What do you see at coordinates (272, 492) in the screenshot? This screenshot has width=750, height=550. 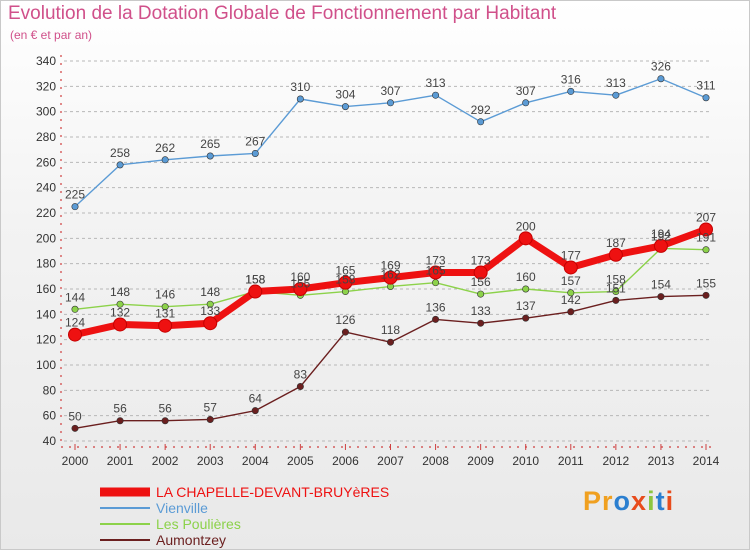 I see `legend-label: LA CHAPELLE-DEVANT-BRUYèRES` at bounding box center [272, 492].